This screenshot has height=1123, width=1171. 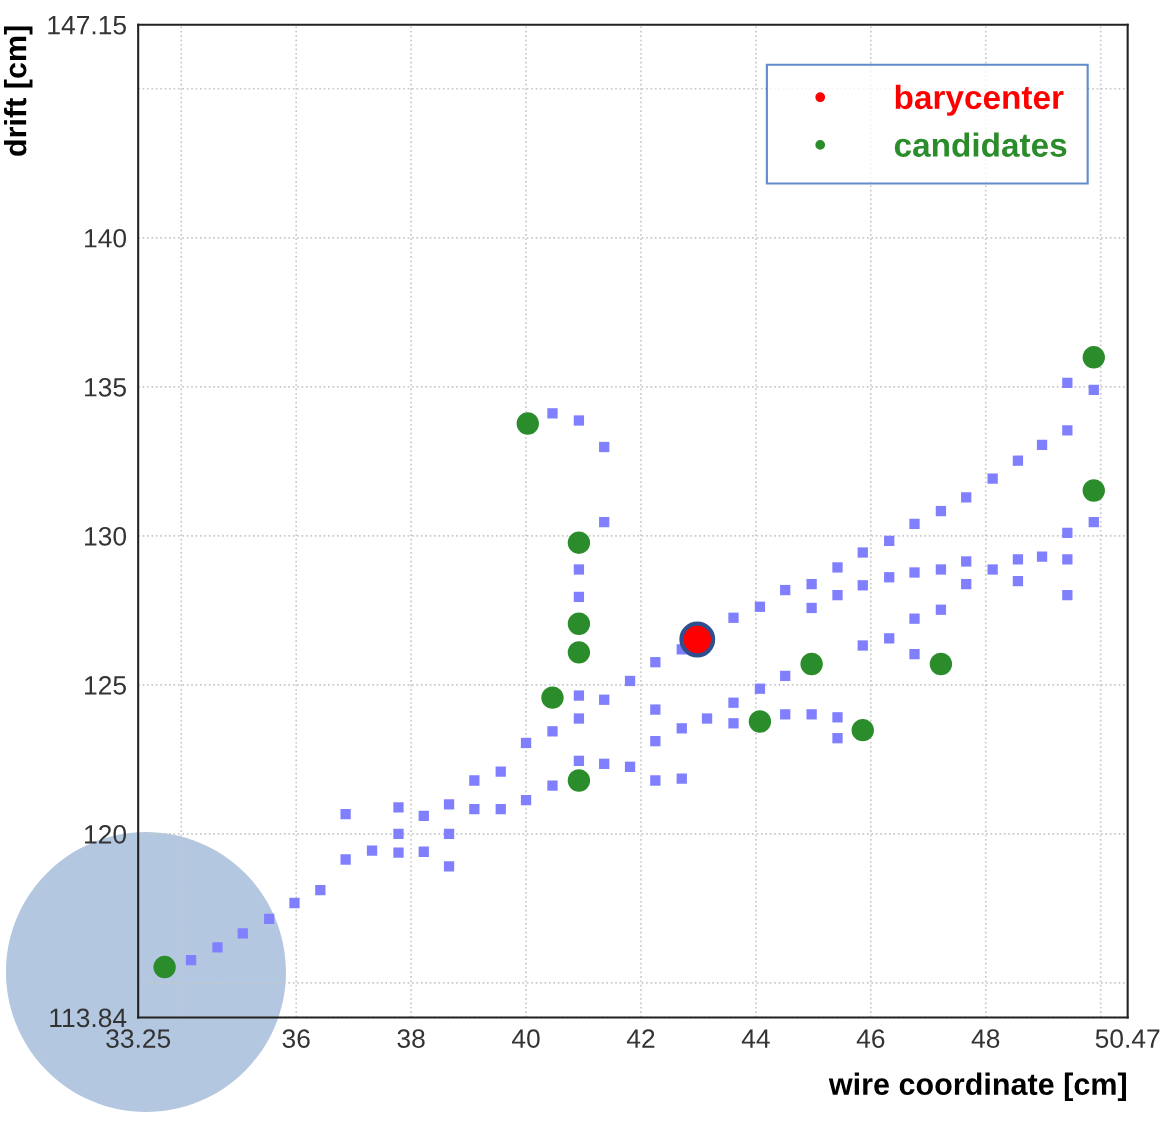 What do you see at coordinates (985, 1038) in the screenshot?
I see `x-tick-label: 48` at bounding box center [985, 1038].